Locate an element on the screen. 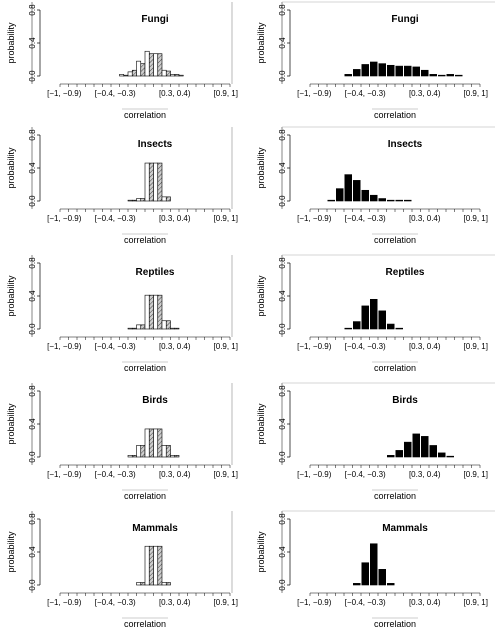 The image size is (497, 639). panel-title: Insects is located at coordinates (405, 144).